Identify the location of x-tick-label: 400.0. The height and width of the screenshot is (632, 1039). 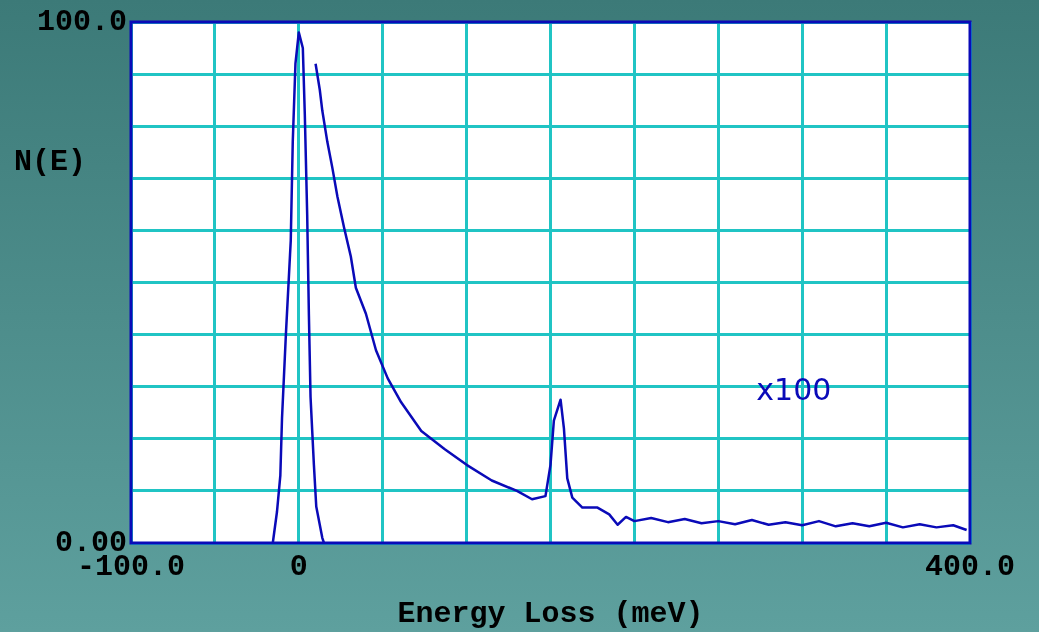
(970, 566).